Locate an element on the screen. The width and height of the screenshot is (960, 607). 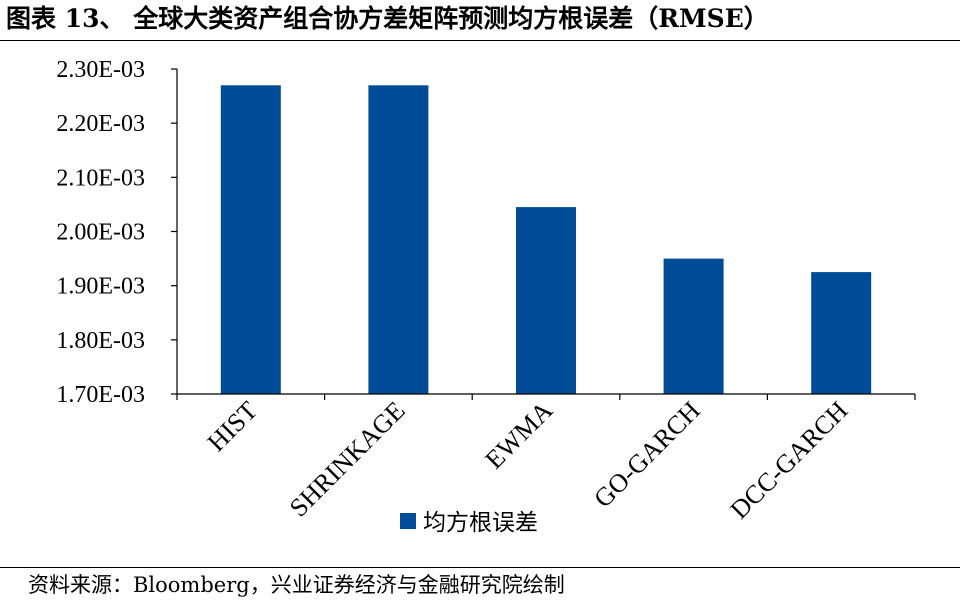
y-tick-label: 2.30E-03 is located at coordinates (100, 70).